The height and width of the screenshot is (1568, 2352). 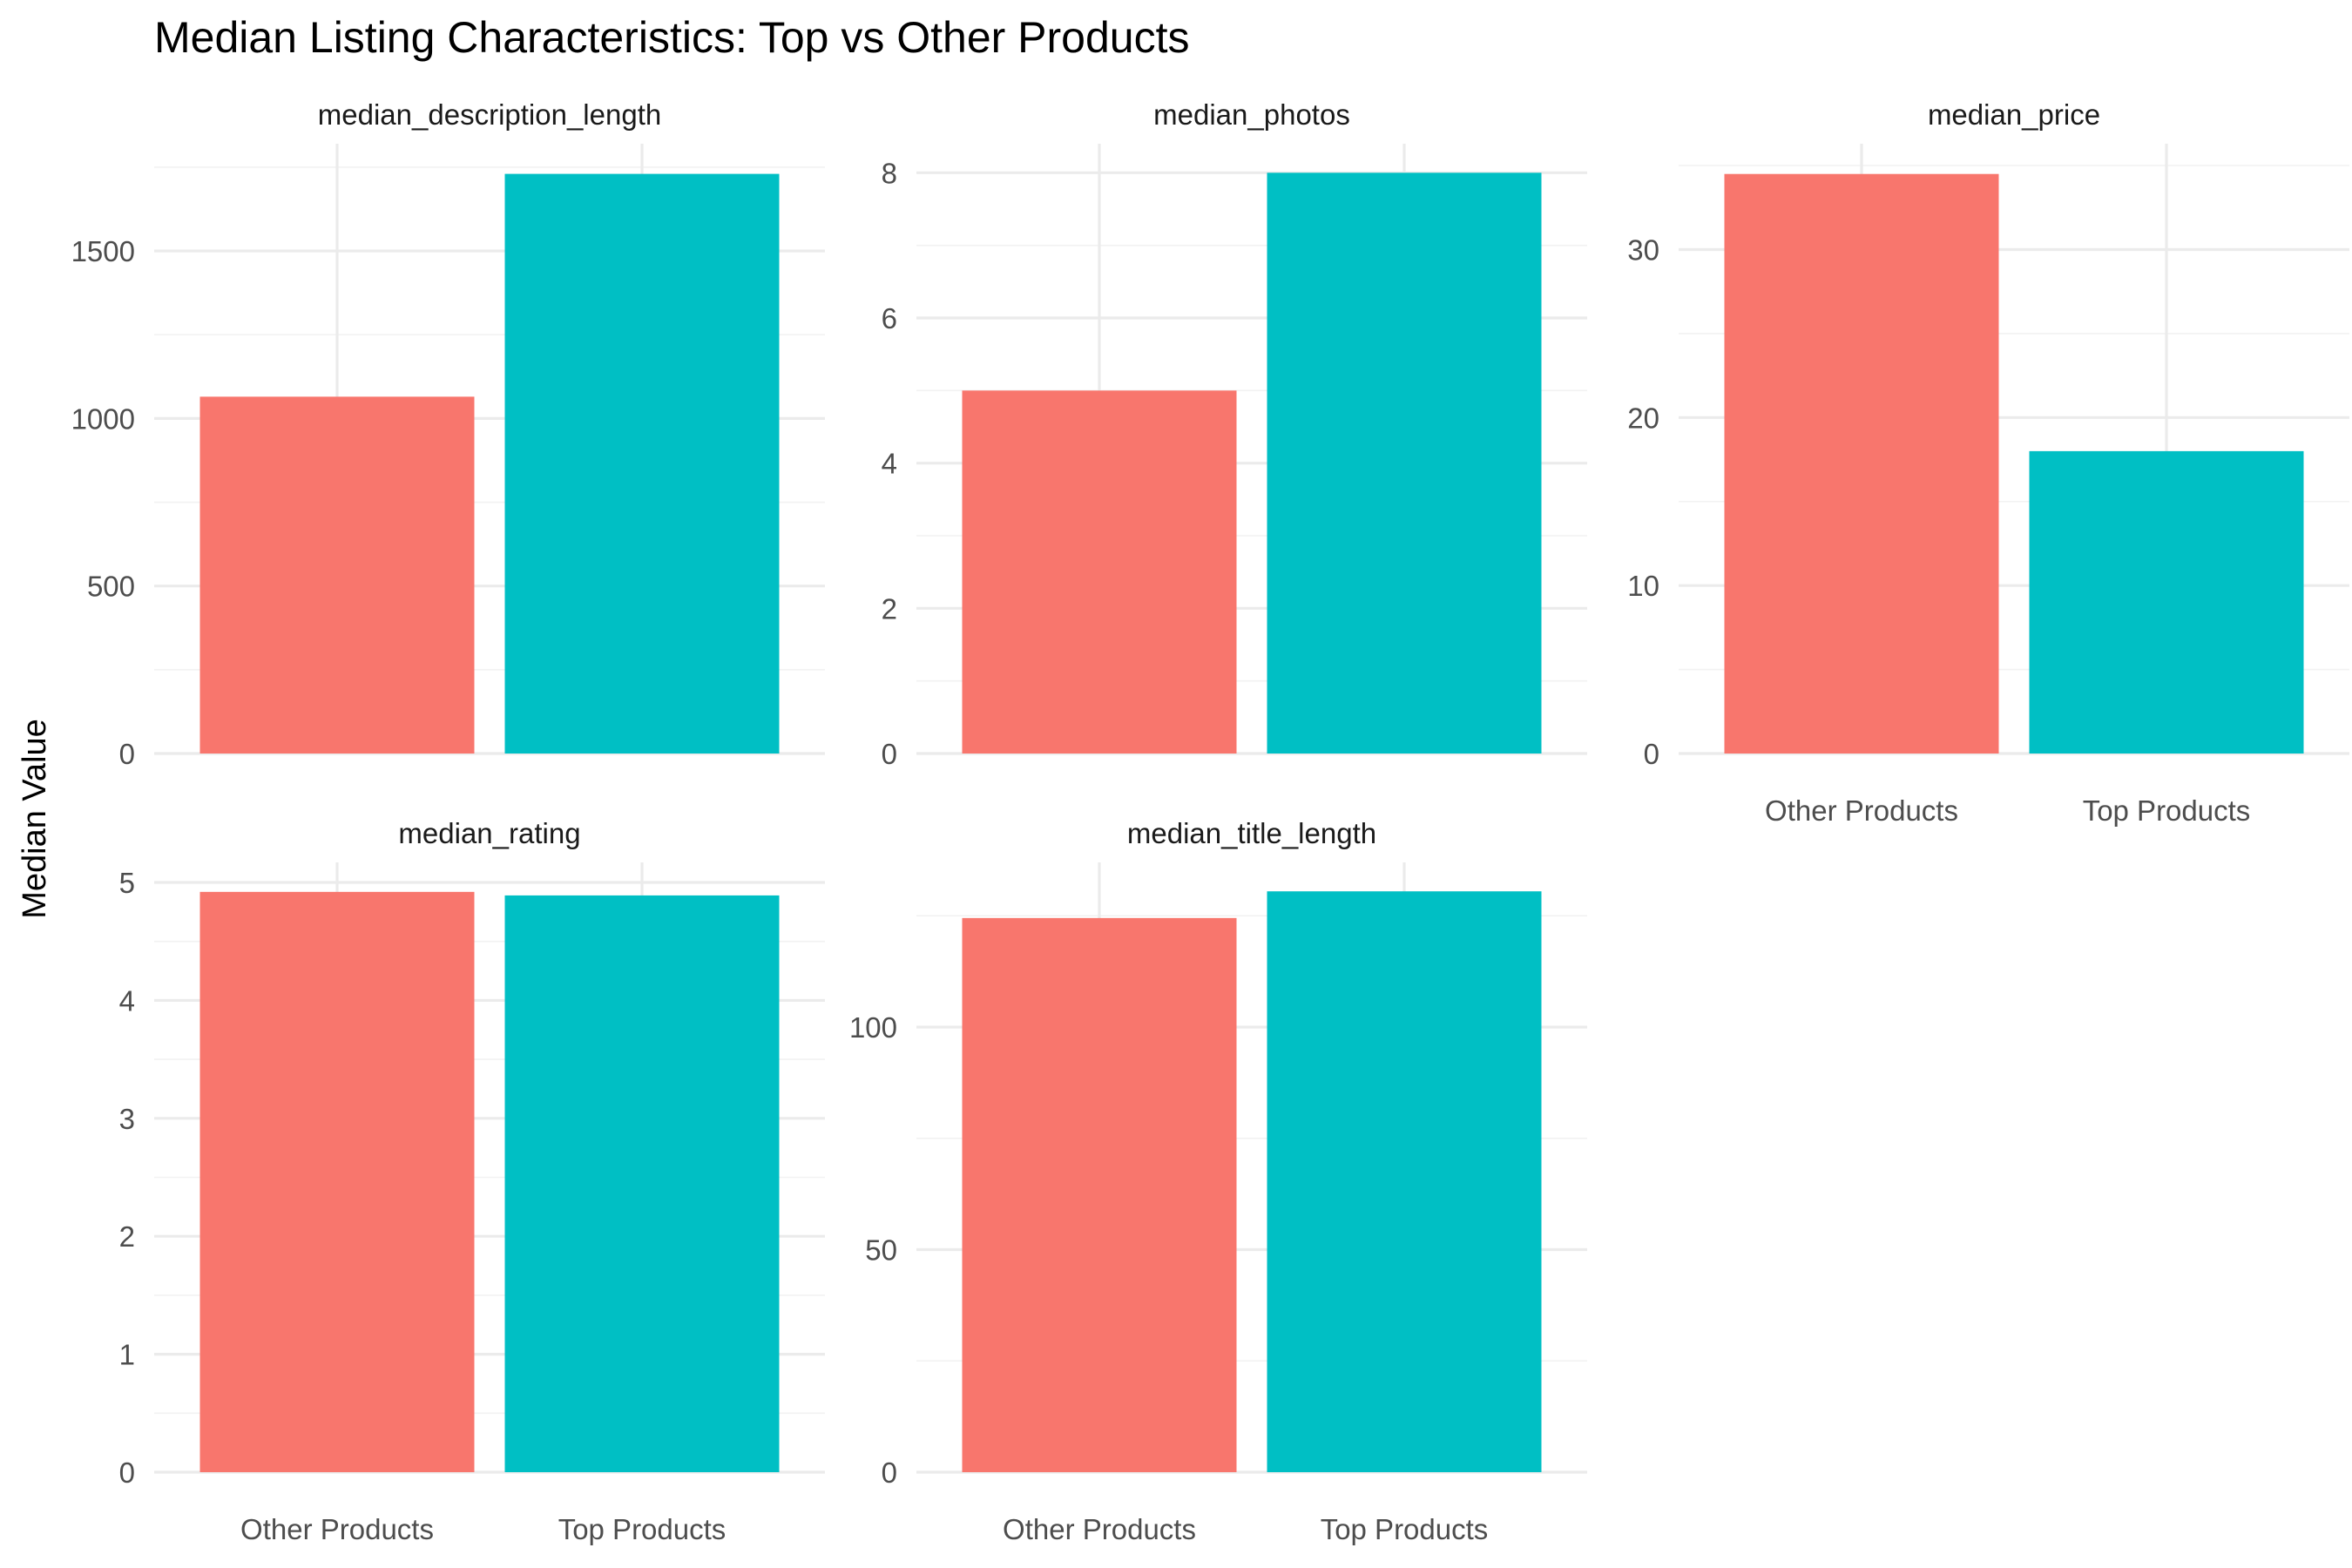 What do you see at coordinates (889, 173) in the screenshot?
I see `y-tick-label: 8` at bounding box center [889, 173].